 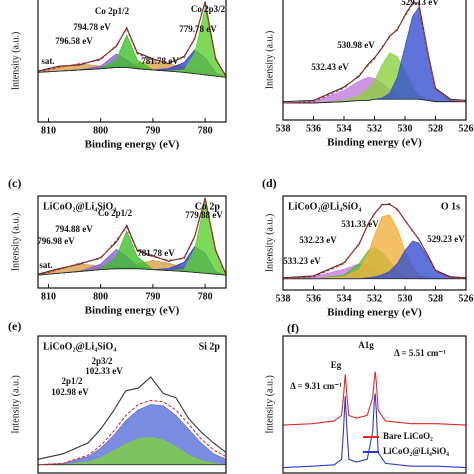 What do you see at coordinates (74, 229) in the screenshot?
I see `annotation: 794.88 eV` at bounding box center [74, 229].